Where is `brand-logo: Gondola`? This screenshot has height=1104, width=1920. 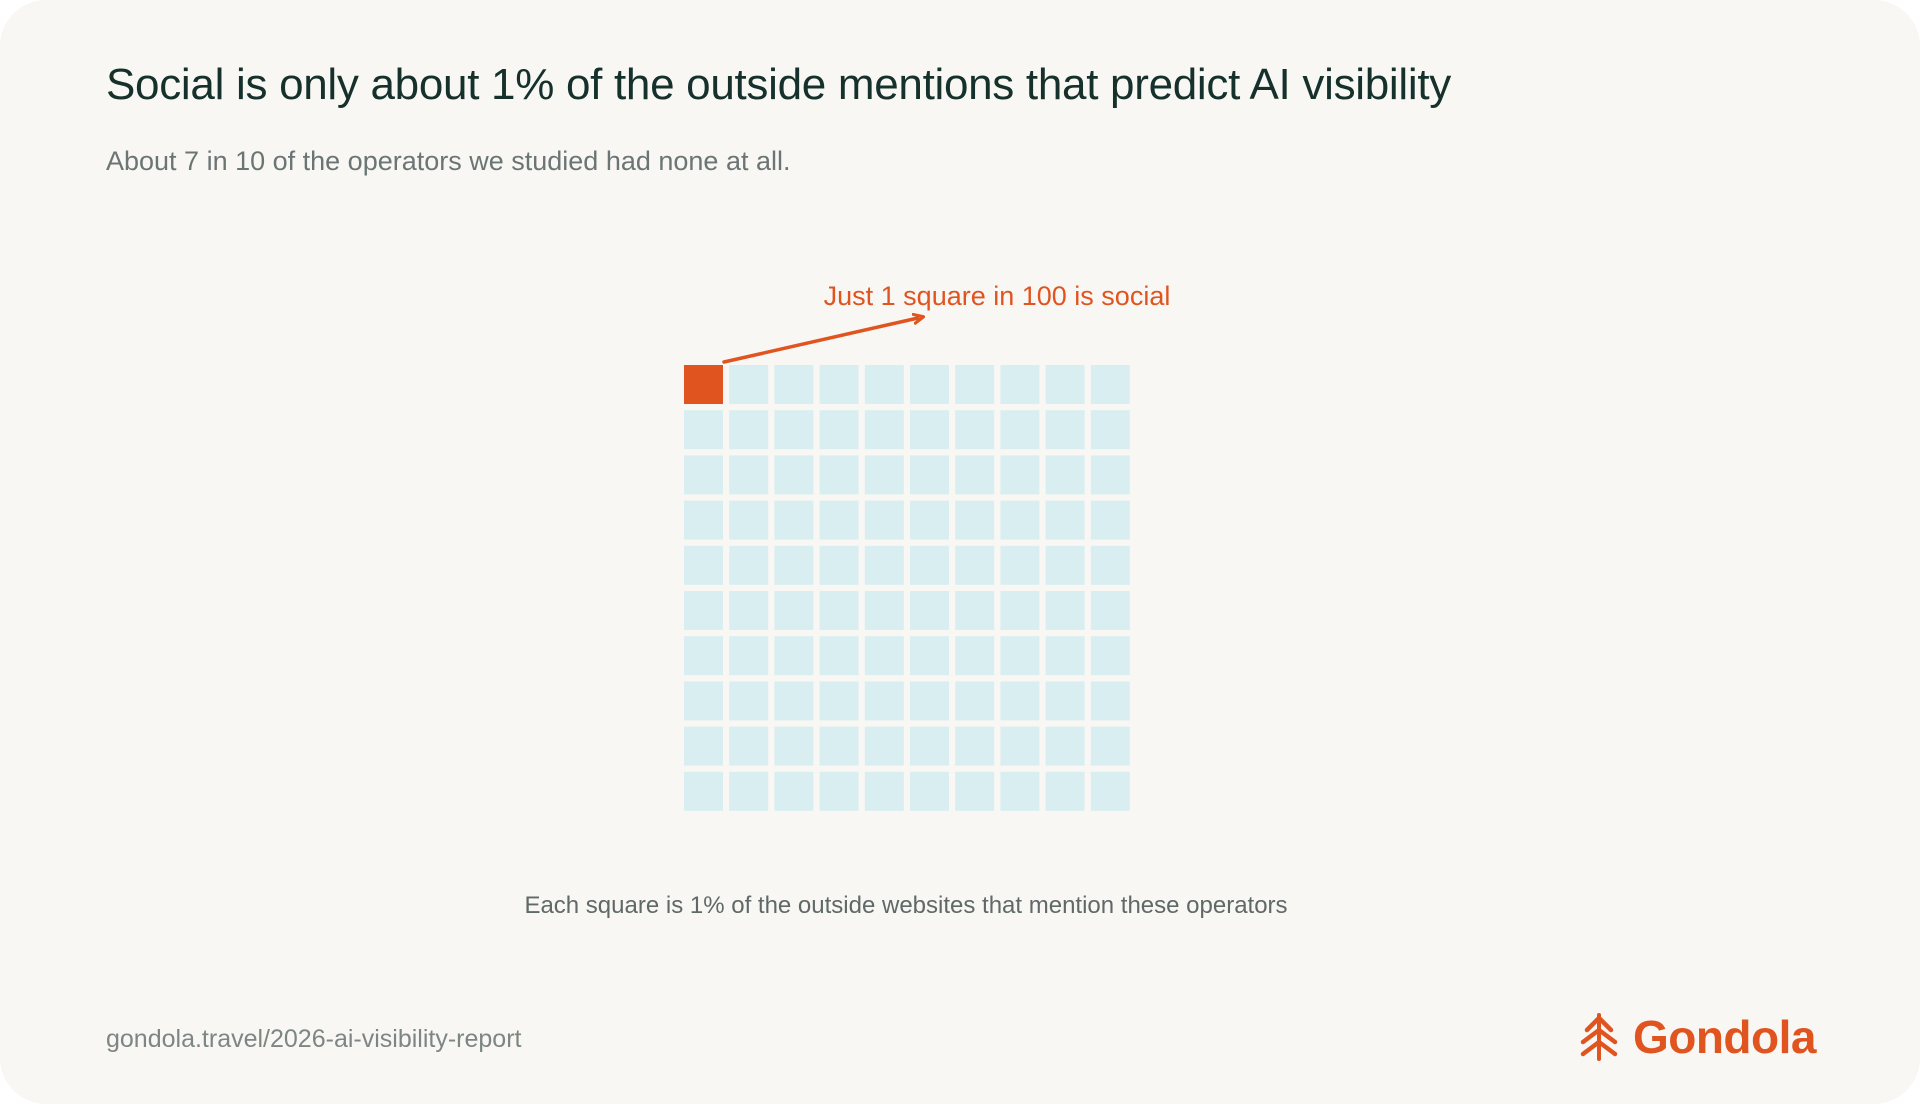 brand-logo: Gondola is located at coordinates (1698, 1037).